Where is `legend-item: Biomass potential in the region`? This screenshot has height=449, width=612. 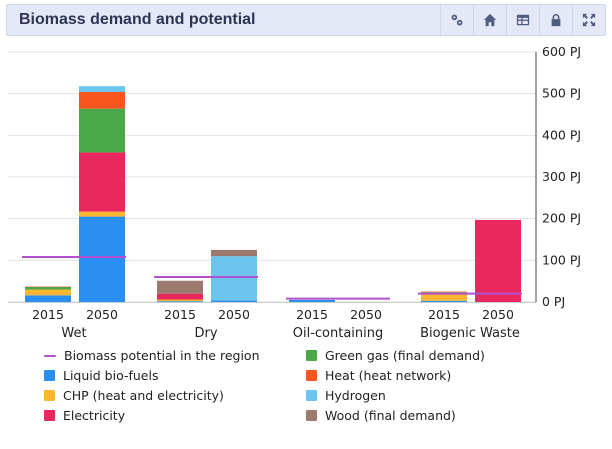 legend-item: Biomass potential in the region is located at coordinates (152, 355).